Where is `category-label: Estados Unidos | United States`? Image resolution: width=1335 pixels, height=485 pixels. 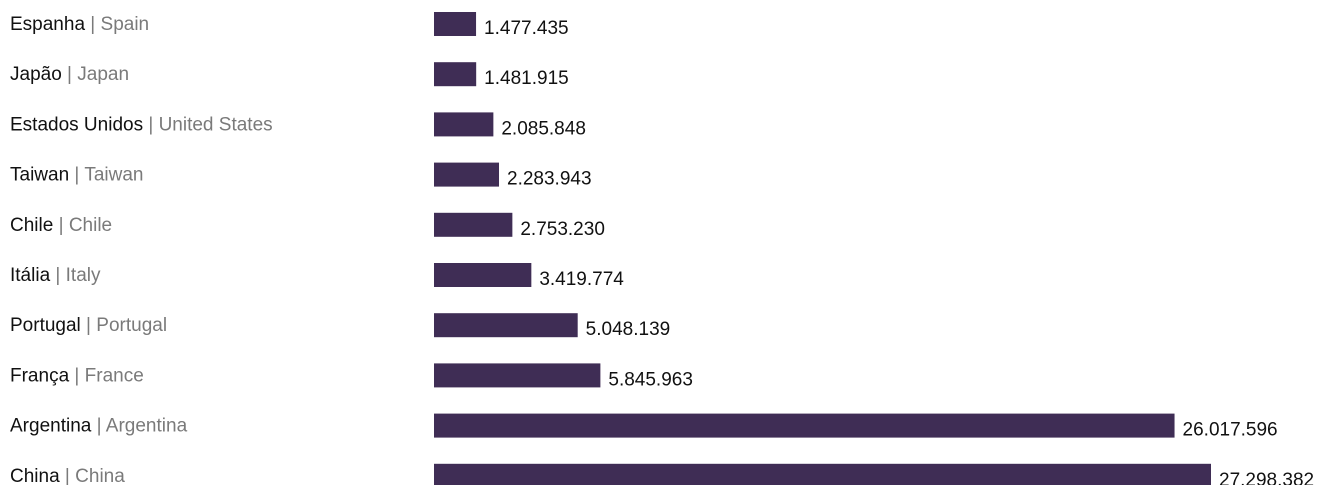
category-label: Estados Unidos | United States is located at coordinates (141, 124).